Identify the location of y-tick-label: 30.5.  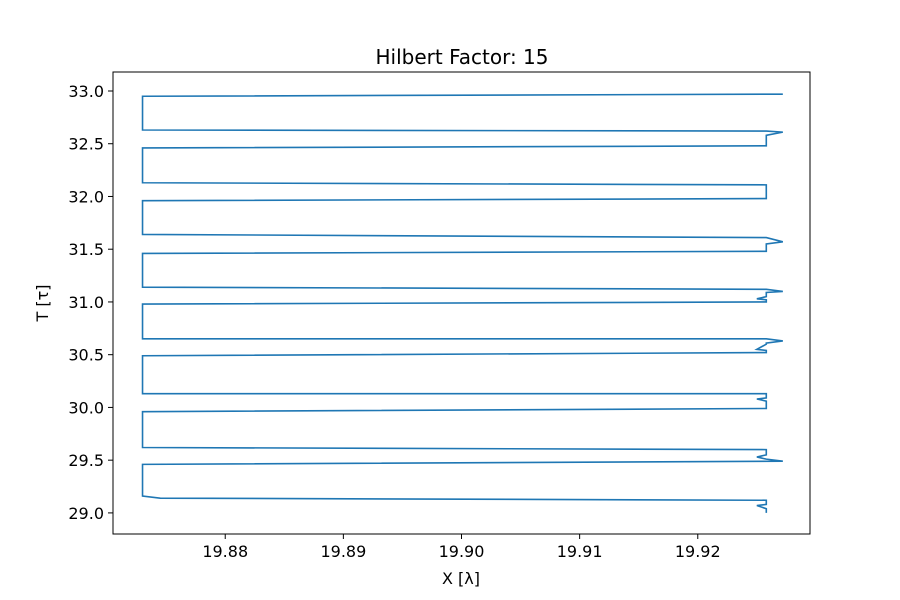
(86, 355).